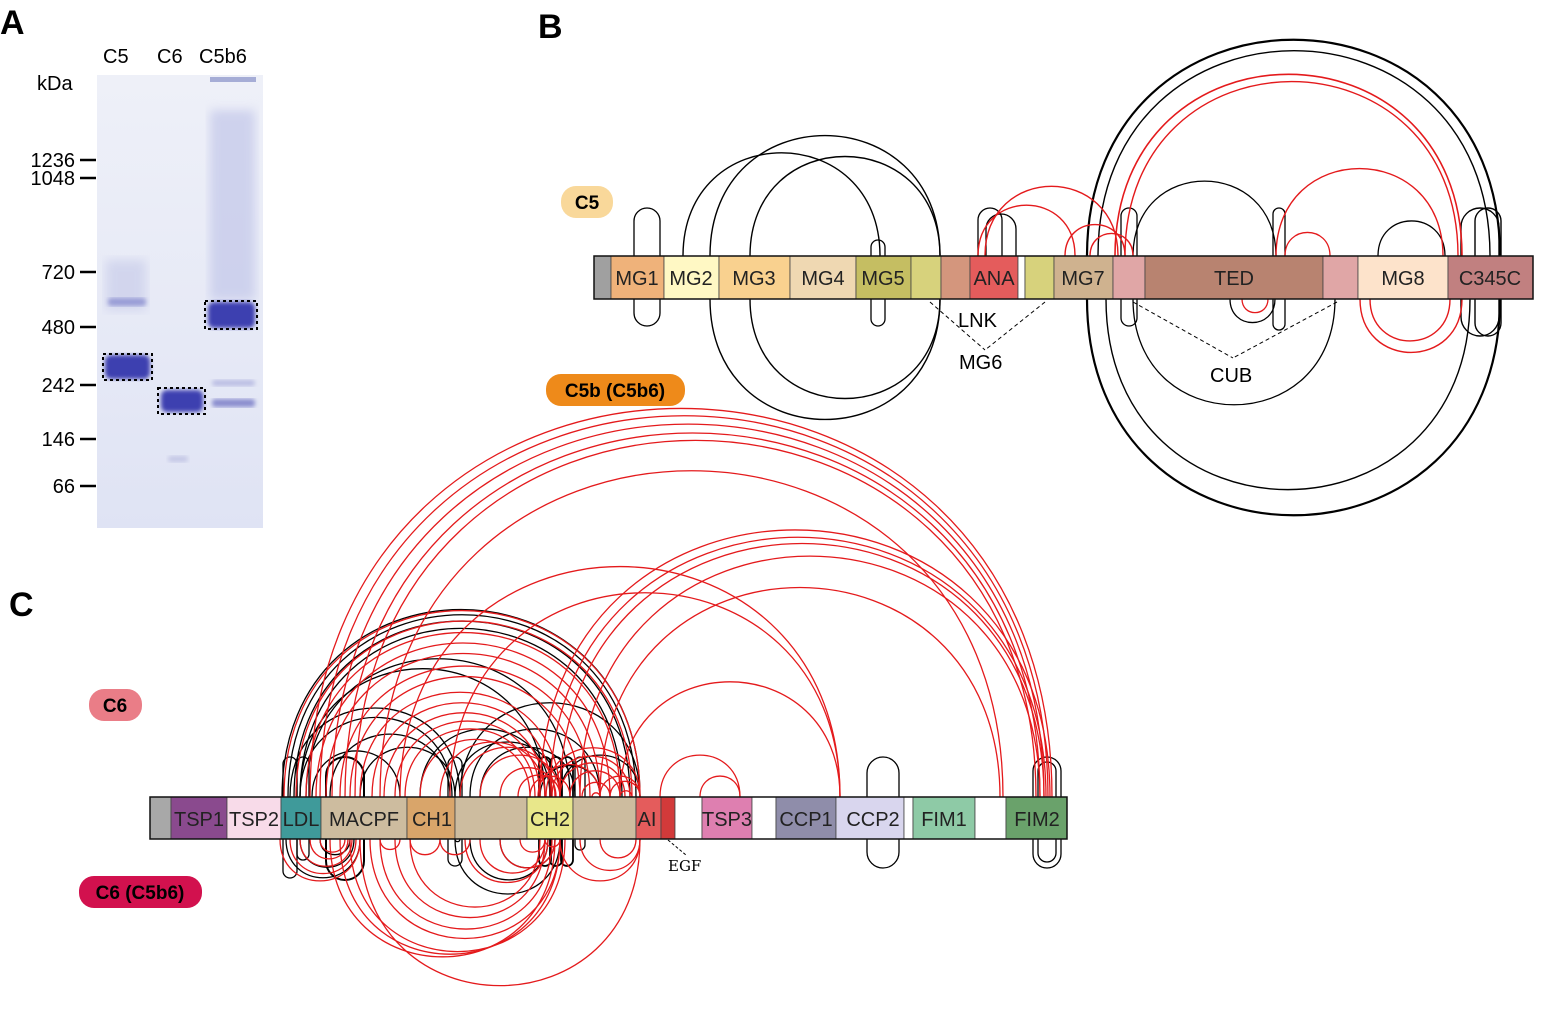 This screenshot has width=1546, height=1009. I want to click on marker-label: 720, so click(58, 273).